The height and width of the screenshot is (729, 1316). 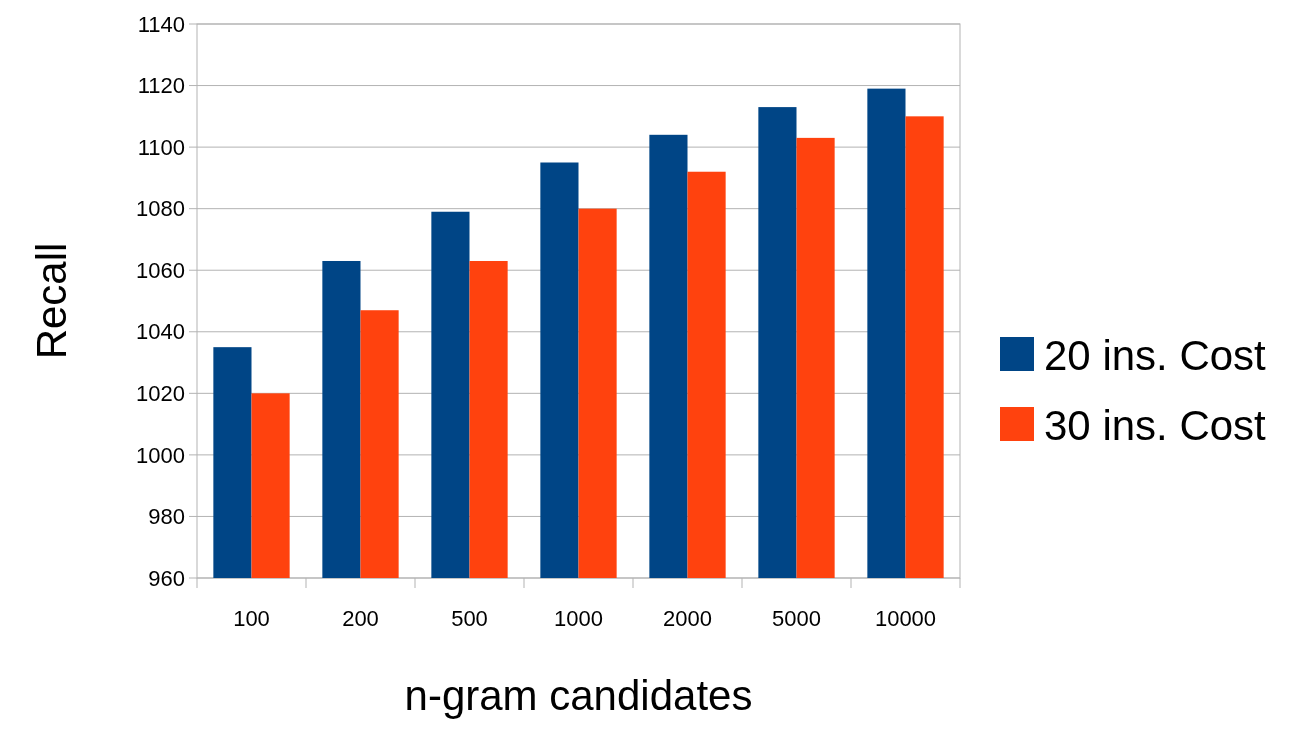 What do you see at coordinates (160, 270) in the screenshot?
I see `y-tick-label: 1060` at bounding box center [160, 270].